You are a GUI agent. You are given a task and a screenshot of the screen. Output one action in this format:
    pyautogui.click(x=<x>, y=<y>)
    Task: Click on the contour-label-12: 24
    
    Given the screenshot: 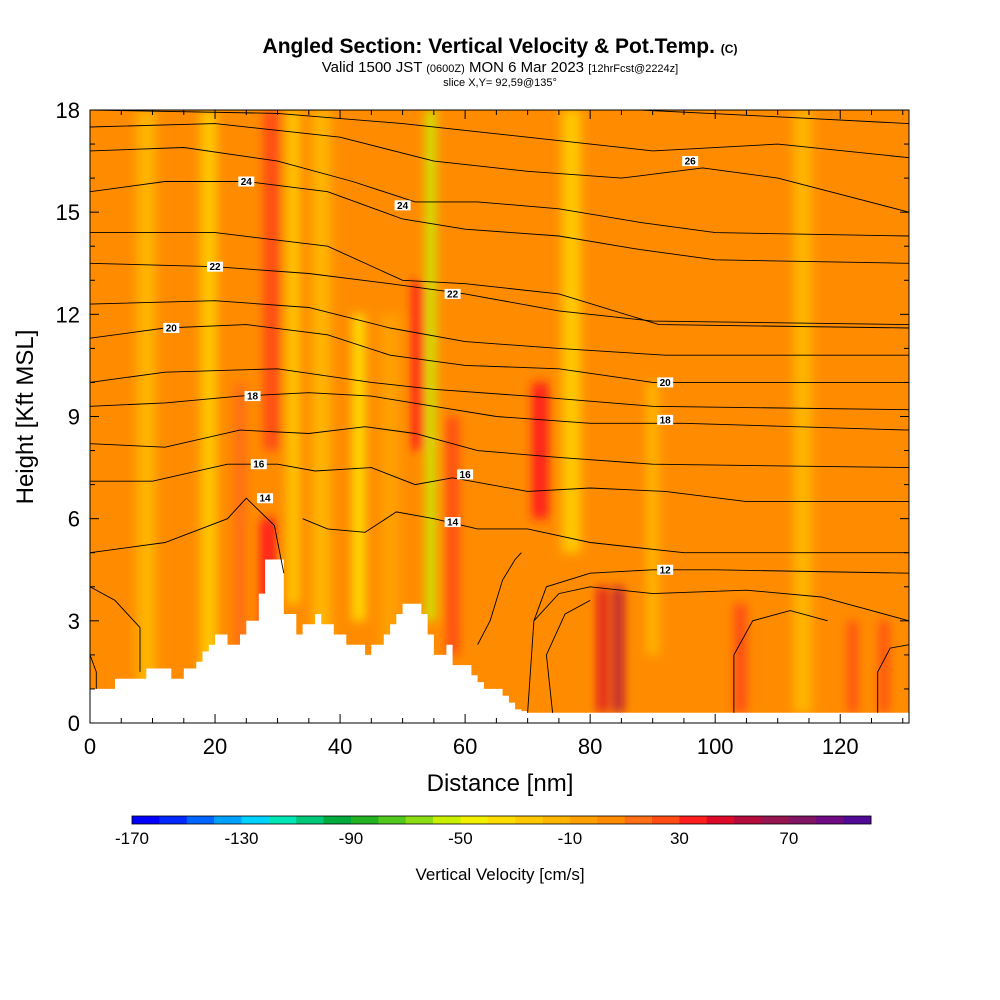 What is the action you would take?
    pyautogui.click(x=402, y=206)
    